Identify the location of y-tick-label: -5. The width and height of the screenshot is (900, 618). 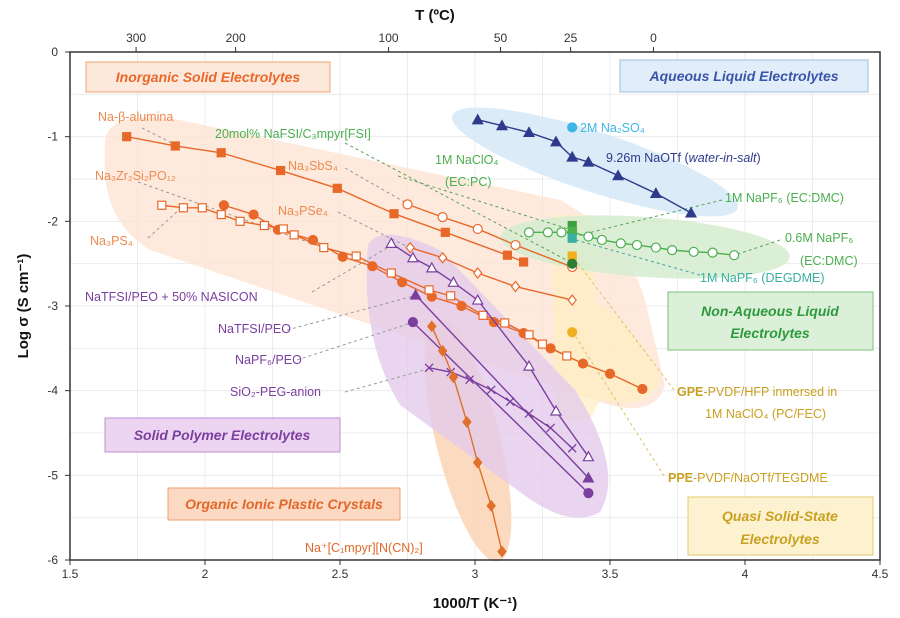
(52, 475).